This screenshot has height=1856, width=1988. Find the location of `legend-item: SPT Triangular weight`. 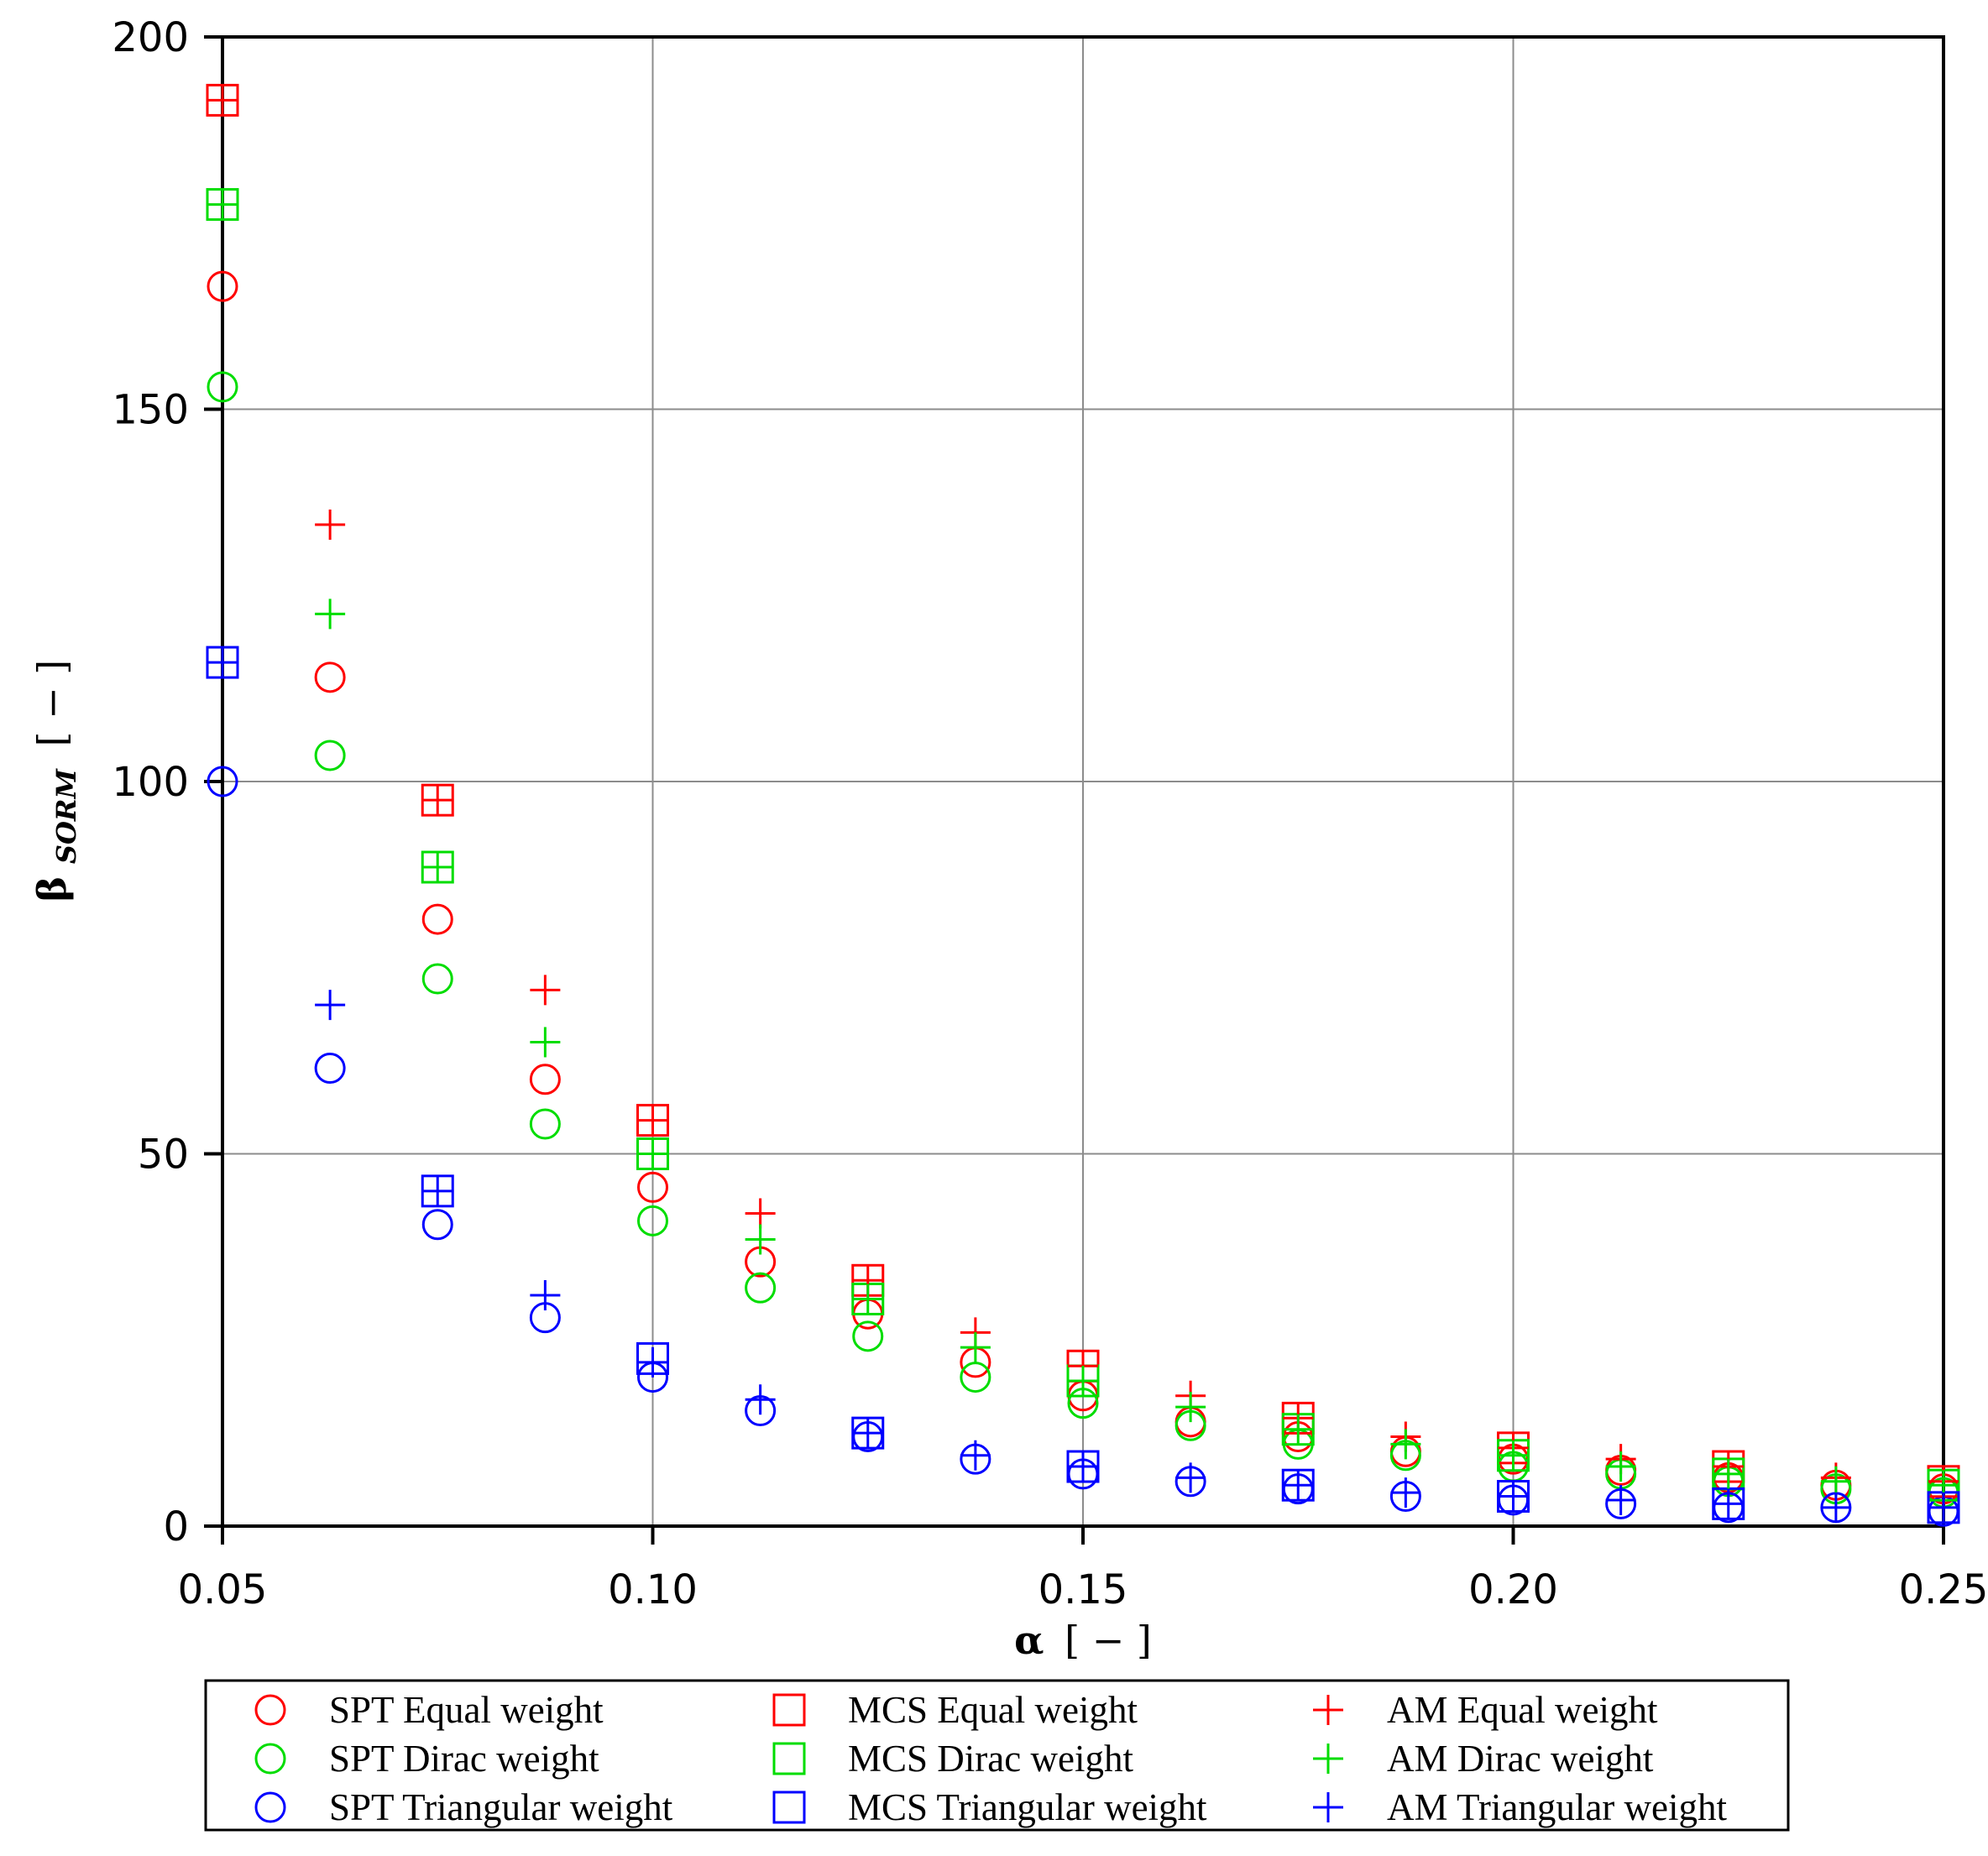

legend-item: SPT Triangular weight is located at coordinates (463, 1807).